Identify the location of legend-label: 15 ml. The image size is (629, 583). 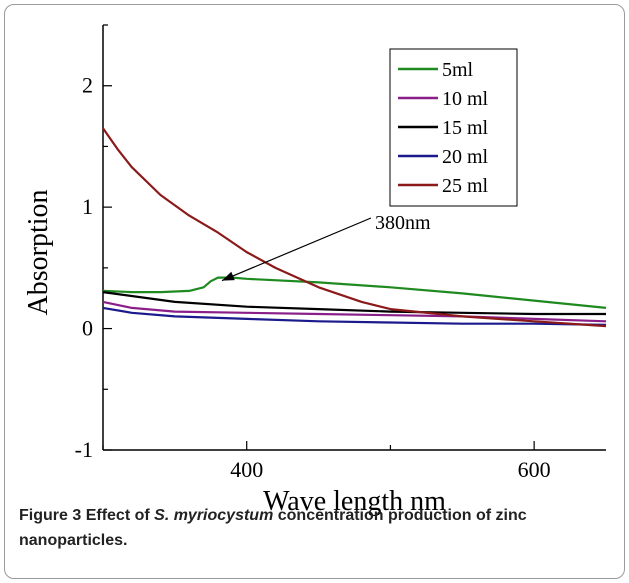
(465, 128).